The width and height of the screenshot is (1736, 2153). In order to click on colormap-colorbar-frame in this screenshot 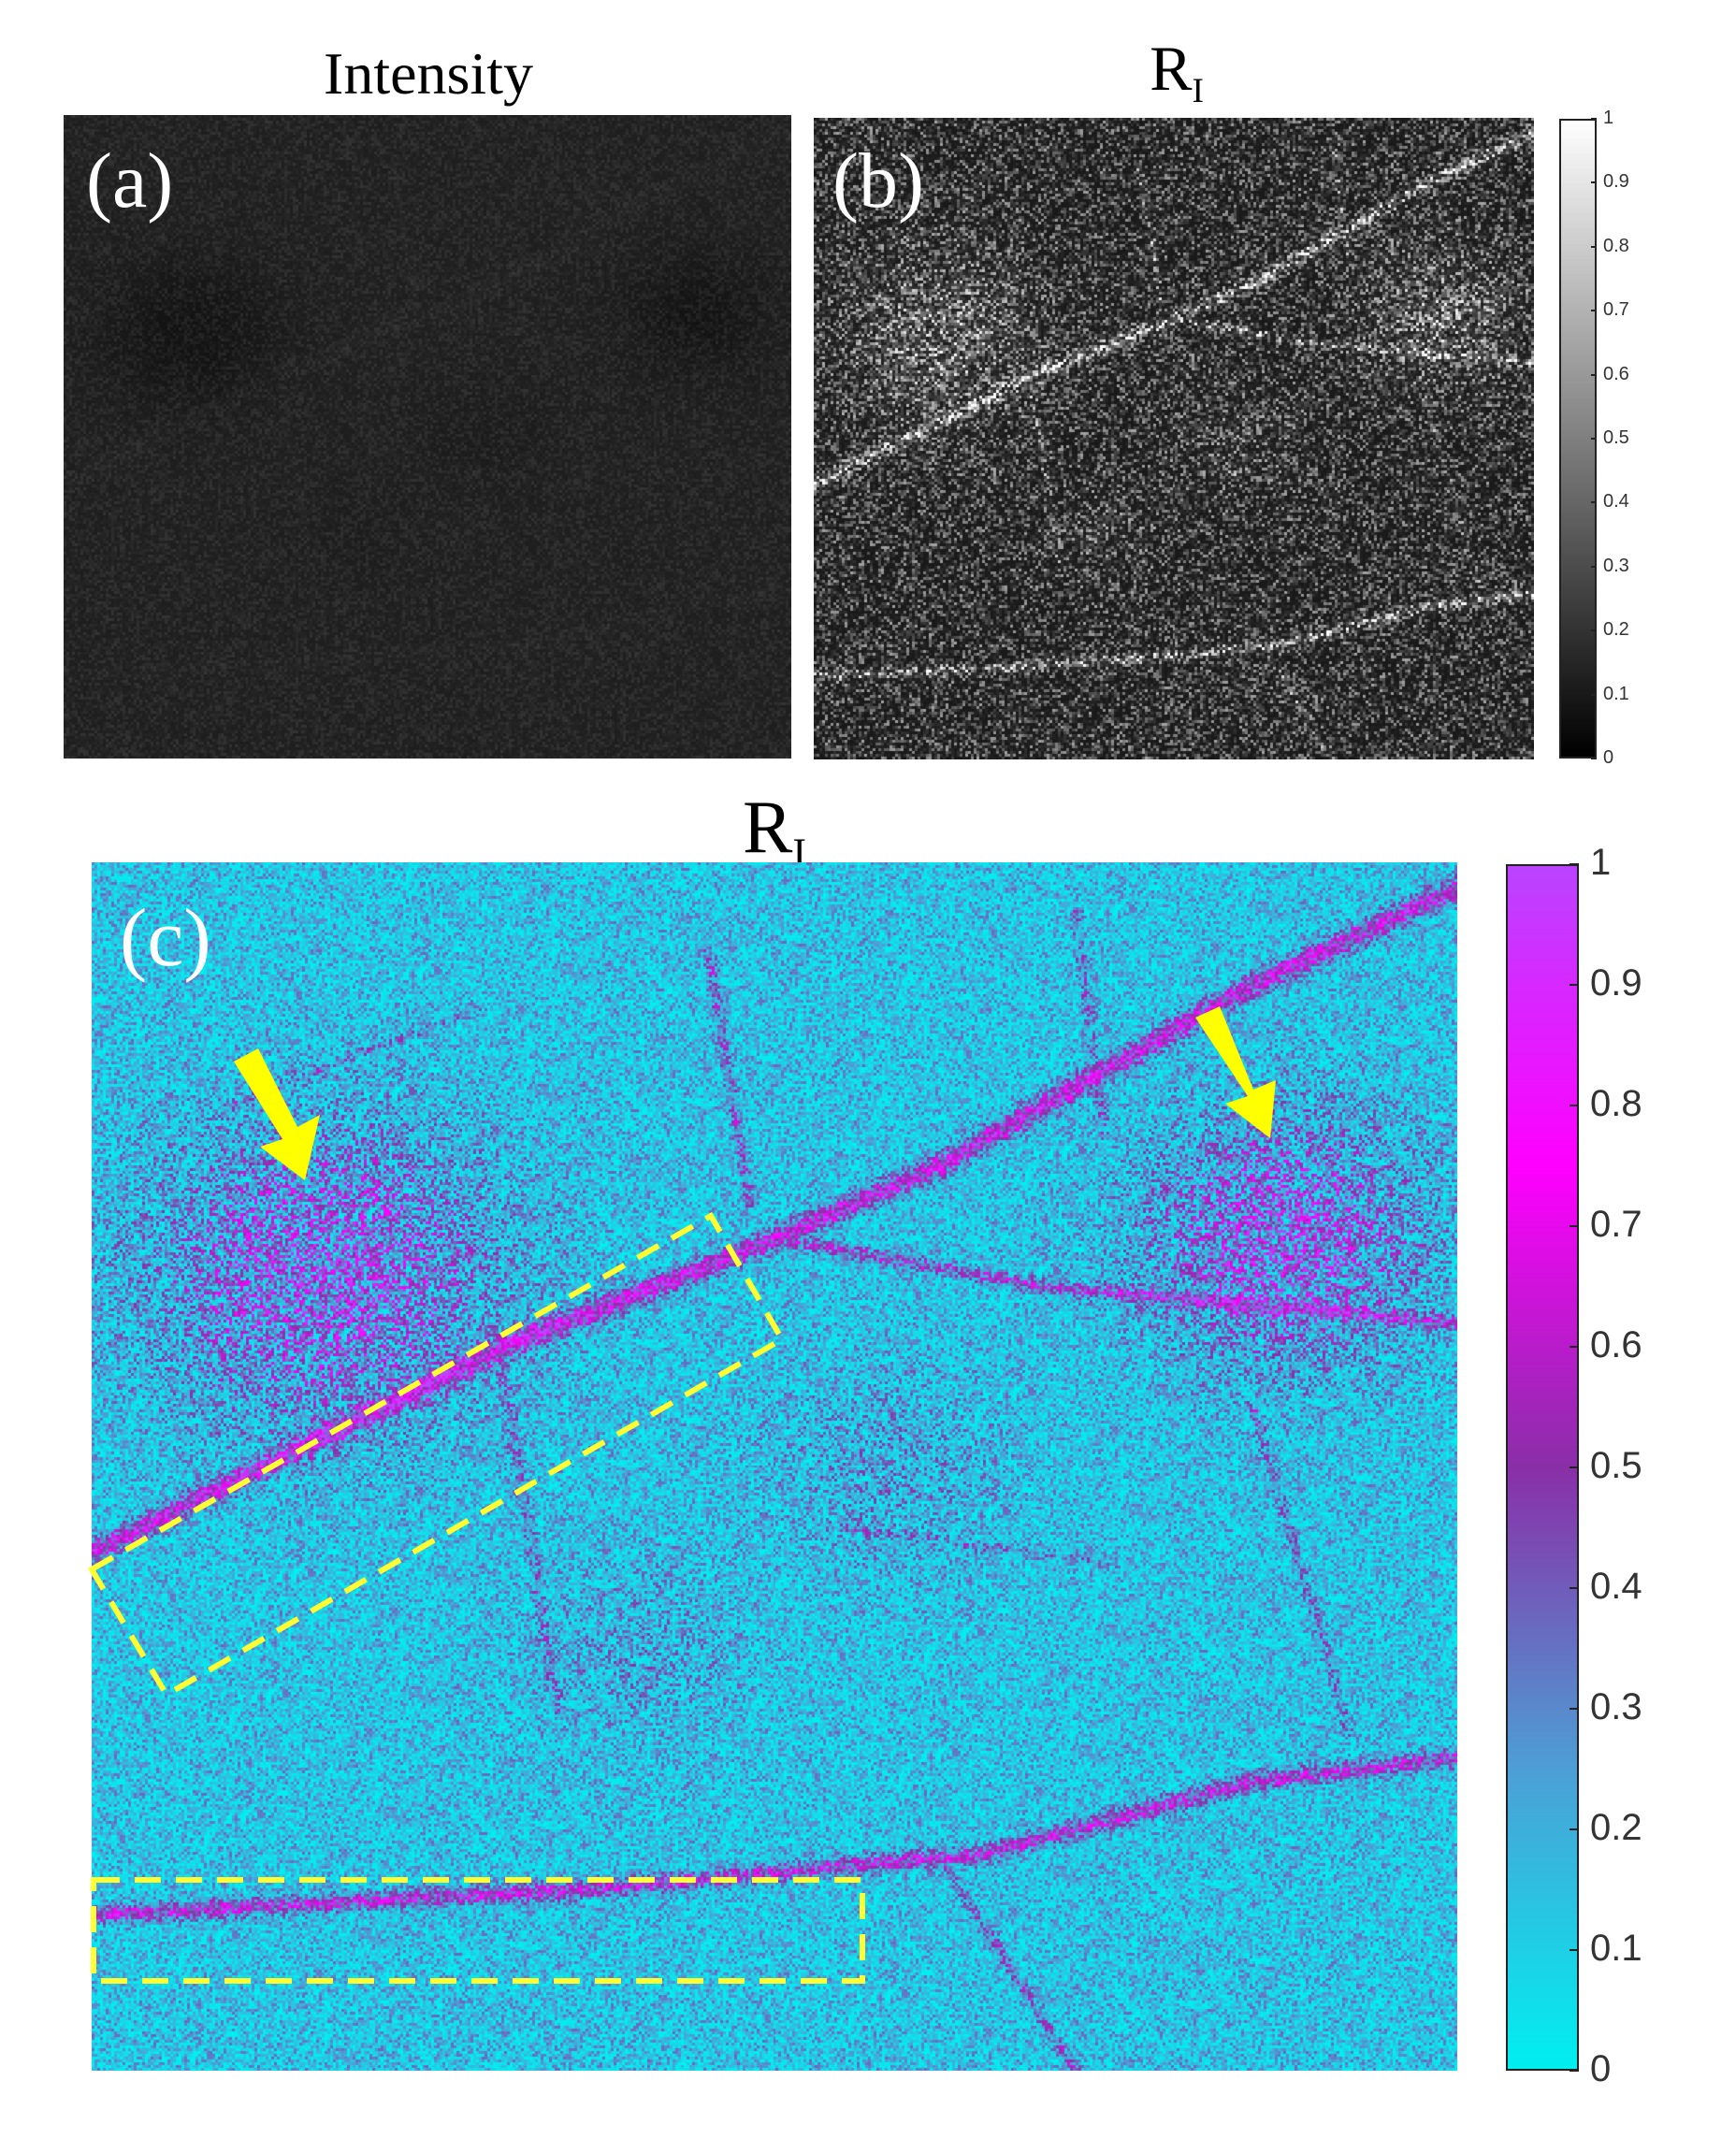, I will do `click(1542, 1467)`.